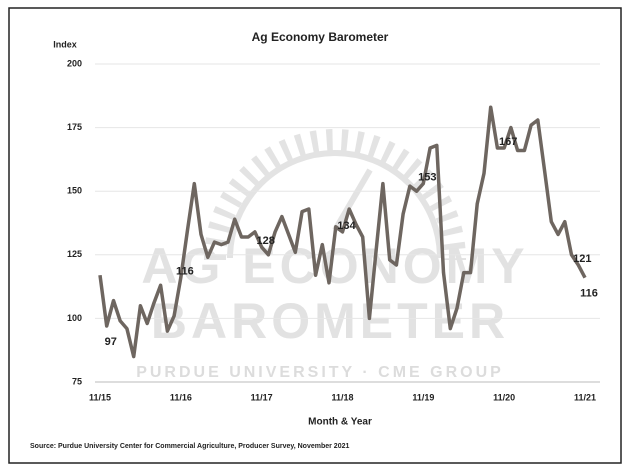 This screenshot has height=475, width=629. I want to click on data-label: 97, so click(111, 342).